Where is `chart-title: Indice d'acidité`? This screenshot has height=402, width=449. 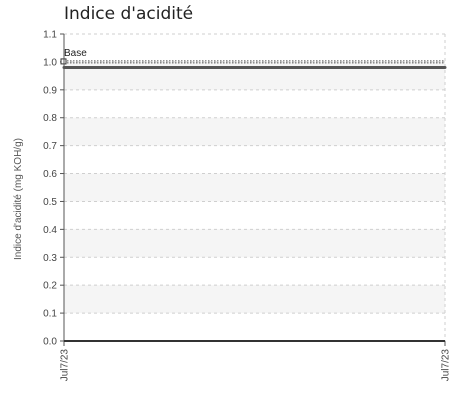 chart-title: Indice d'acidité is located at coordinates (129, 14).